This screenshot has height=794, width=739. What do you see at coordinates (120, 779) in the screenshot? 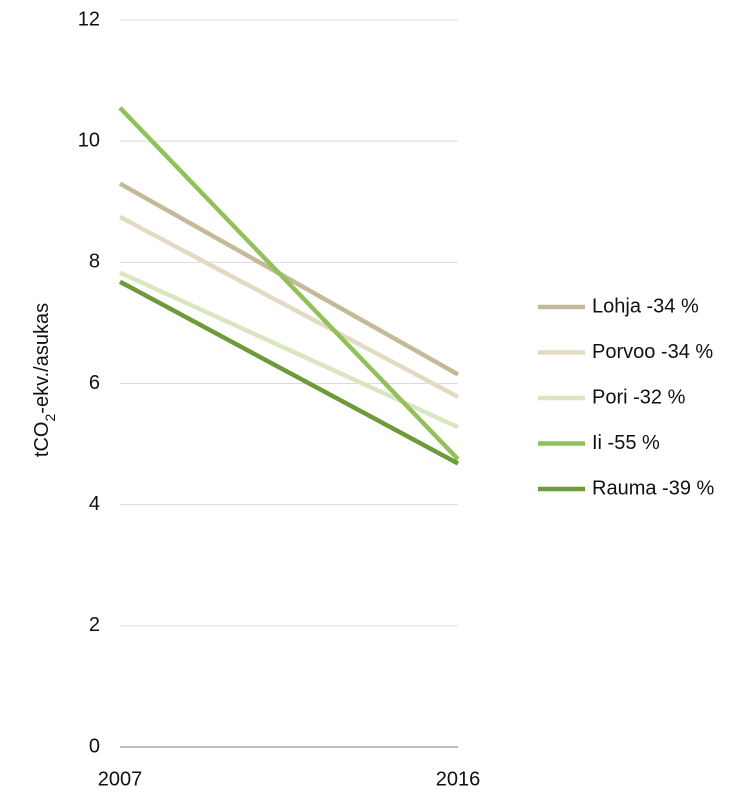
I see `x-tick-label: 2007` at bounding box center [120, 779].